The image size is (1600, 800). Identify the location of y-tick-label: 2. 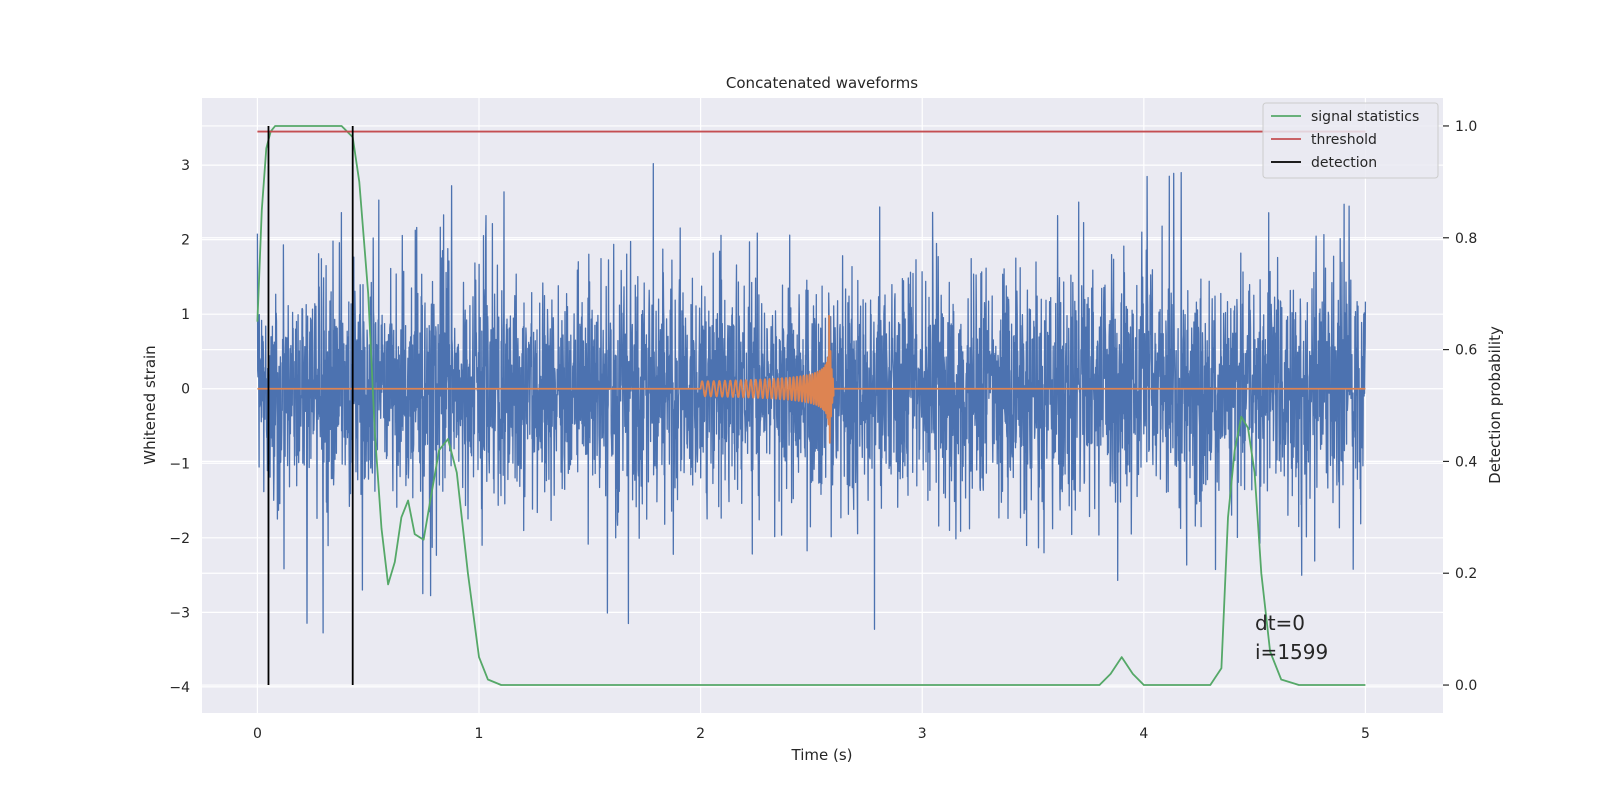
(185, 241).